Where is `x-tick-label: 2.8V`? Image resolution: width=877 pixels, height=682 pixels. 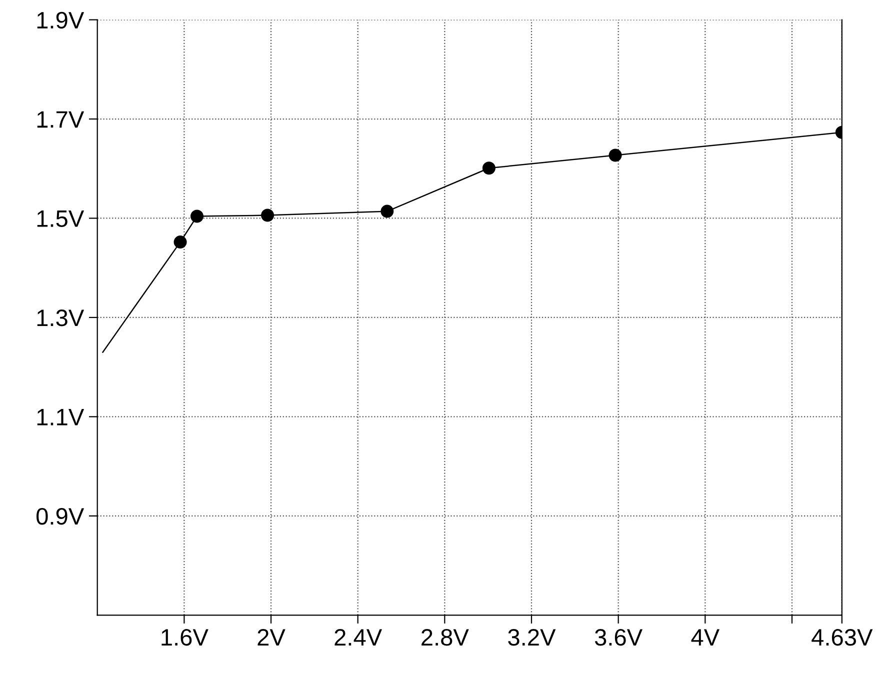 x-tick-label: 2.8V is located at coordinates (445, 637).